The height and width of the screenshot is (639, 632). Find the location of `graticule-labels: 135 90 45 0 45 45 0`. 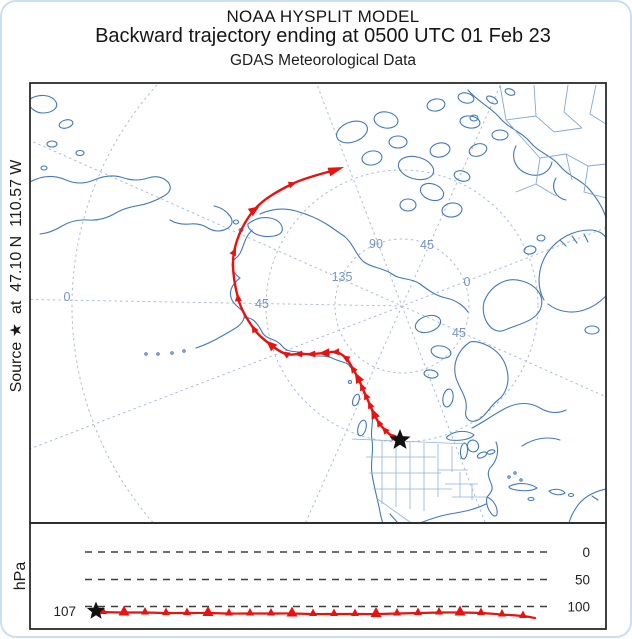

graticule-labels: 135 90 45 0 45 45 0 is located at coordinates (267, 288).